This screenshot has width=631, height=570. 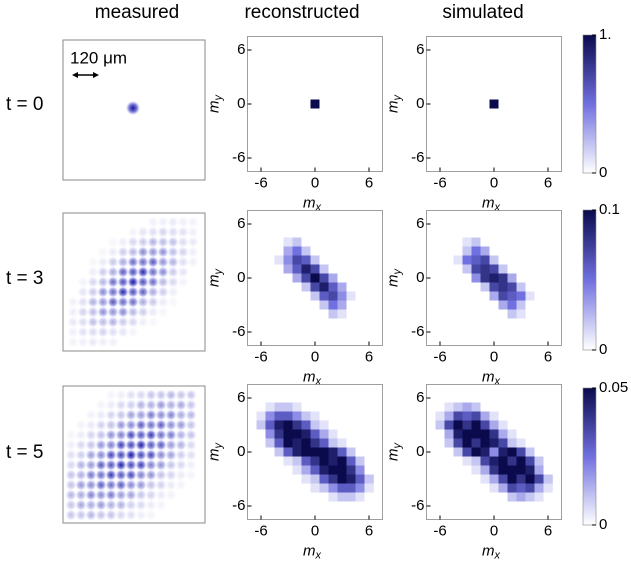 I want to click on y-tick-label: 0, so click(x=241, y=103).